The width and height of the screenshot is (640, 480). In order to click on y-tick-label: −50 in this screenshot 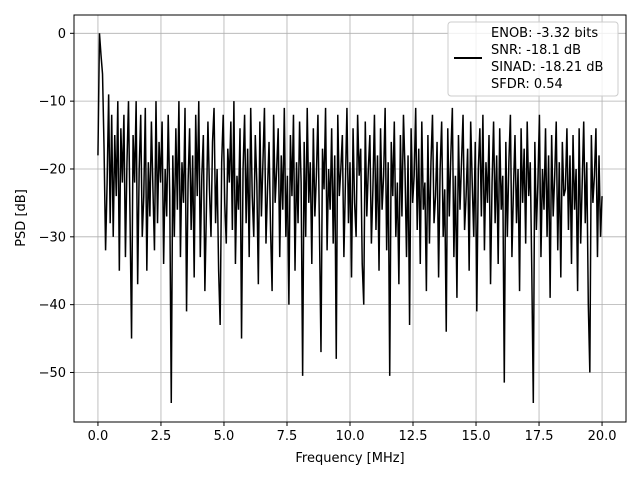, I will do `click(52, 373)`.